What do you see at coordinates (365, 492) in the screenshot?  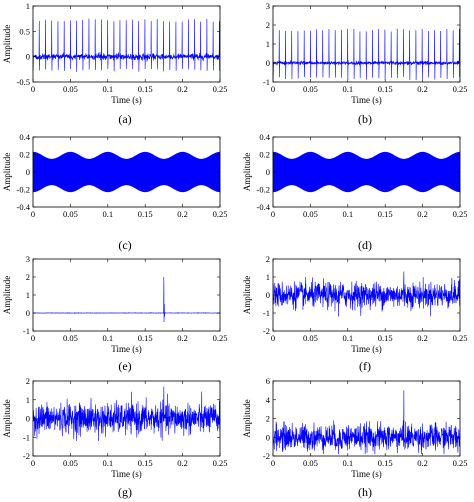 I see `panel-label: (h)` at bounding box center [365, 492].